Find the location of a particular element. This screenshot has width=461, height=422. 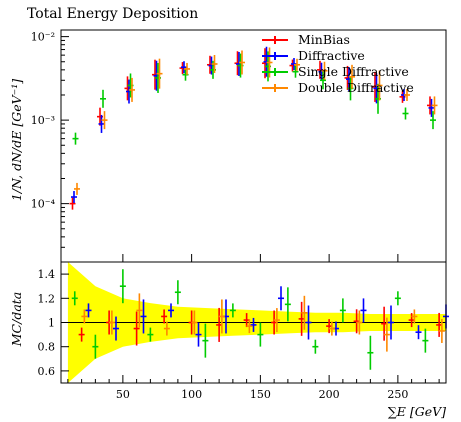

x-tick-label: 100 is located at coordinates (191, 394).